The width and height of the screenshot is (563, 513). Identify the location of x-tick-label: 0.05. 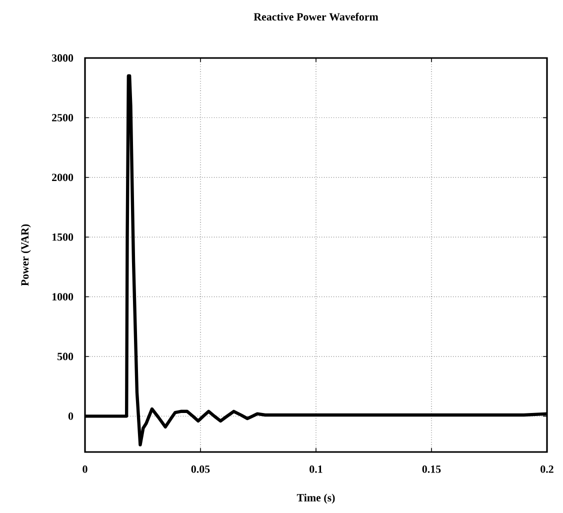
(200, 469).